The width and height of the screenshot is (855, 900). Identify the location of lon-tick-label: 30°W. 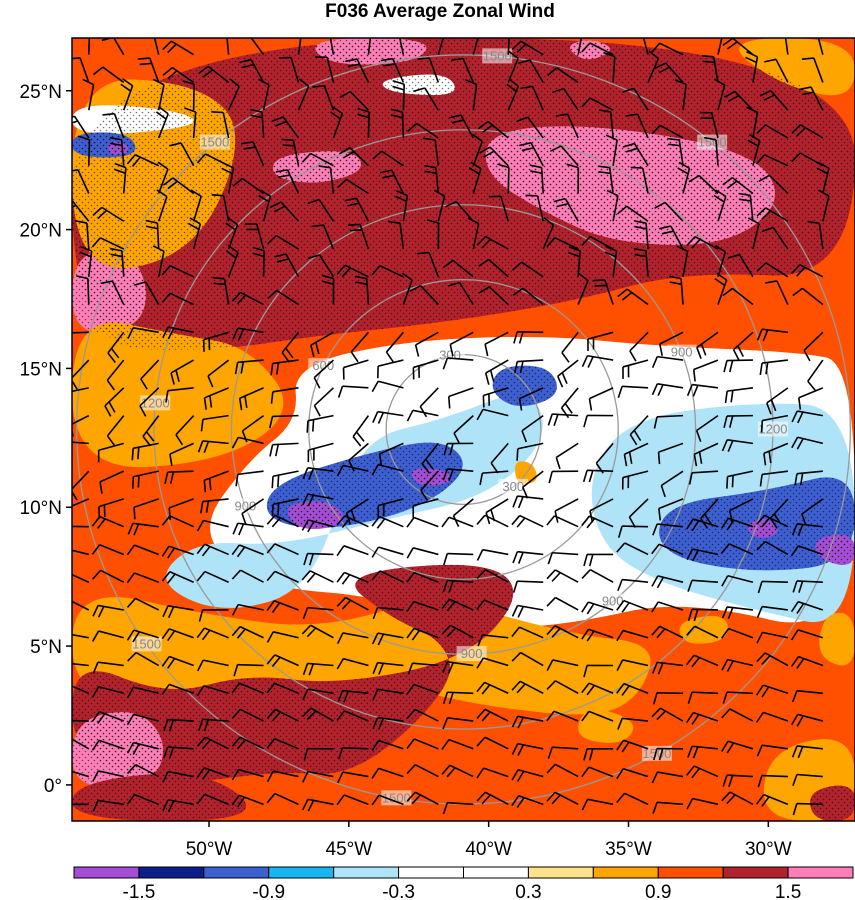
(768, 849).